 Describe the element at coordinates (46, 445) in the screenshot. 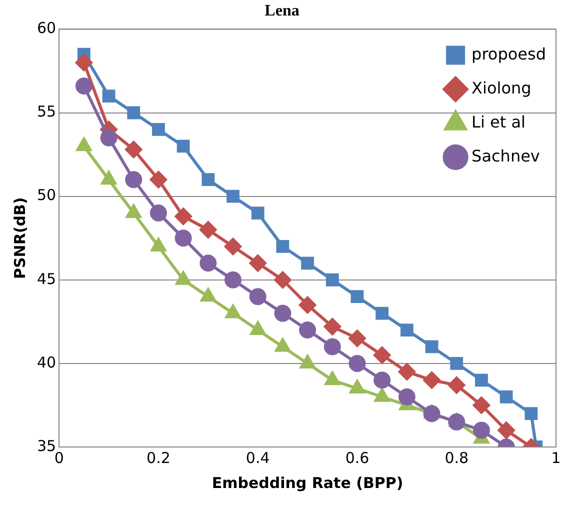

I see `y-tick-label: 35` at that location.